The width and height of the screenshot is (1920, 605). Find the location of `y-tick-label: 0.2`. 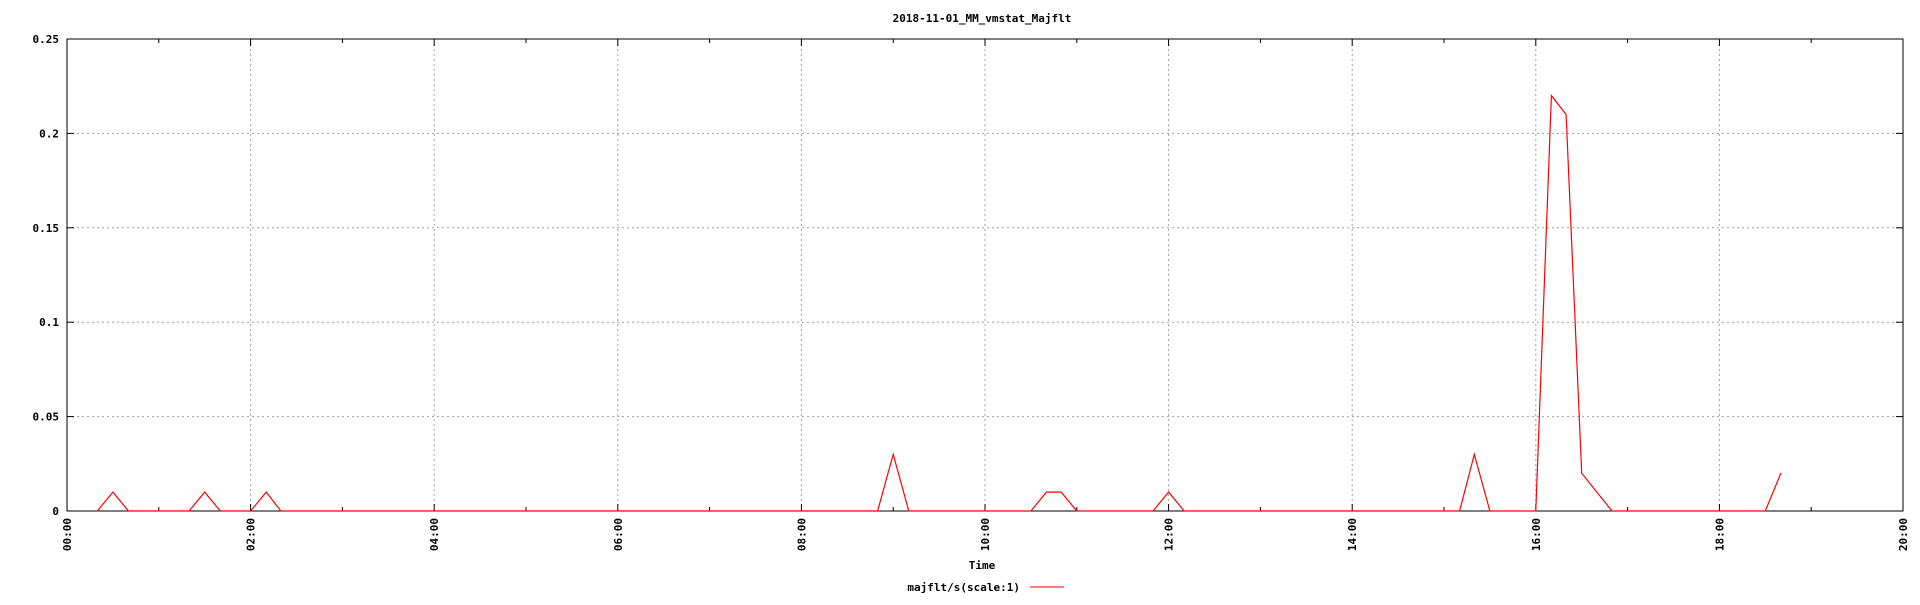

y-tick-label: 0.2 is located at coordinates (49, 133).